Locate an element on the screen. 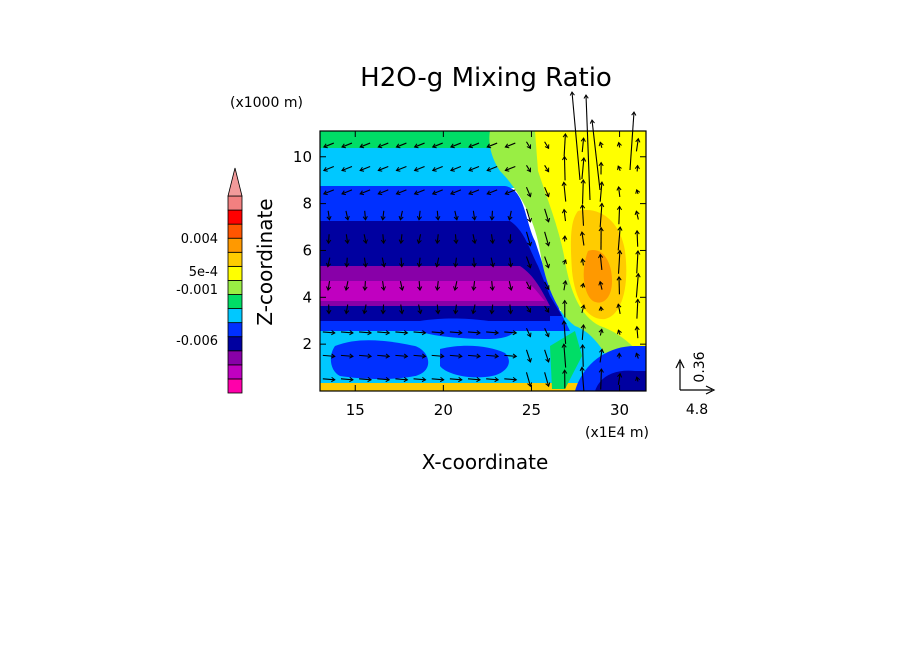 The width and height of the screenshot is (904, 654). ref-horizontal-head is located at coordinates (710, 390).